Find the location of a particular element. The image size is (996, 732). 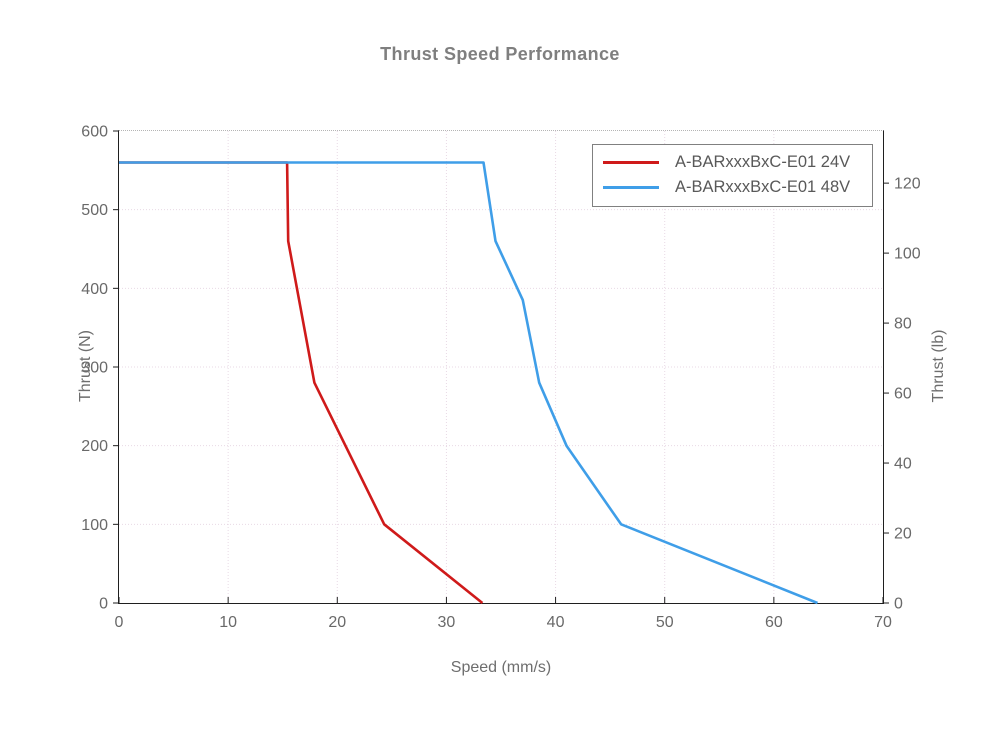

legend-line-swatch-48v is located at coordinates (631, 187).